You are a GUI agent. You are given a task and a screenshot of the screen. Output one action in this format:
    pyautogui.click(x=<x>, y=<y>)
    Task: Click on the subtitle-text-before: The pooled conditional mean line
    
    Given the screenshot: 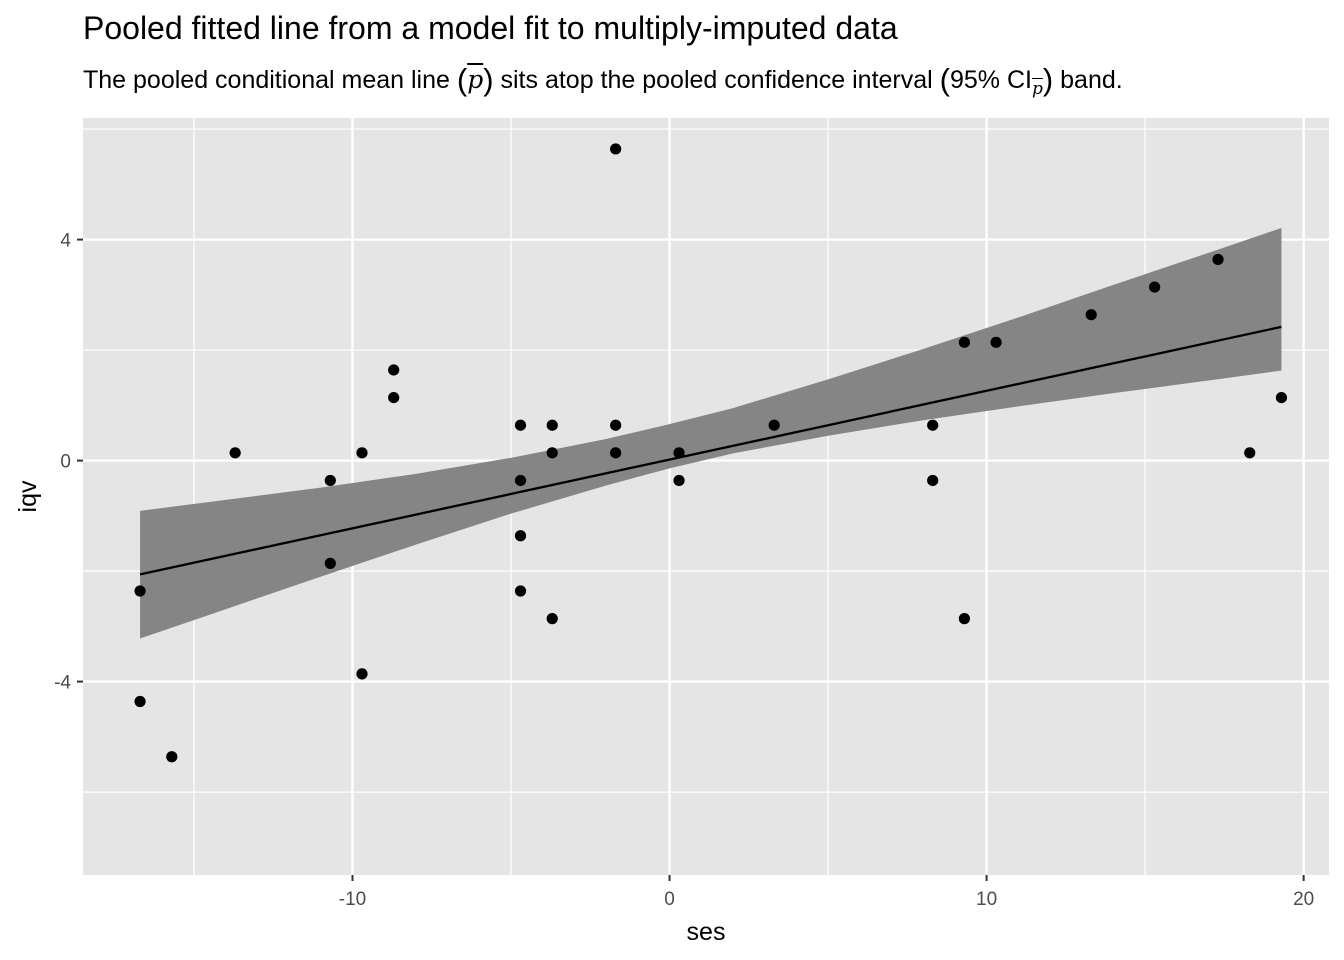 What is the action you would take?
    pyautogui.click(x=270, y=80)
    